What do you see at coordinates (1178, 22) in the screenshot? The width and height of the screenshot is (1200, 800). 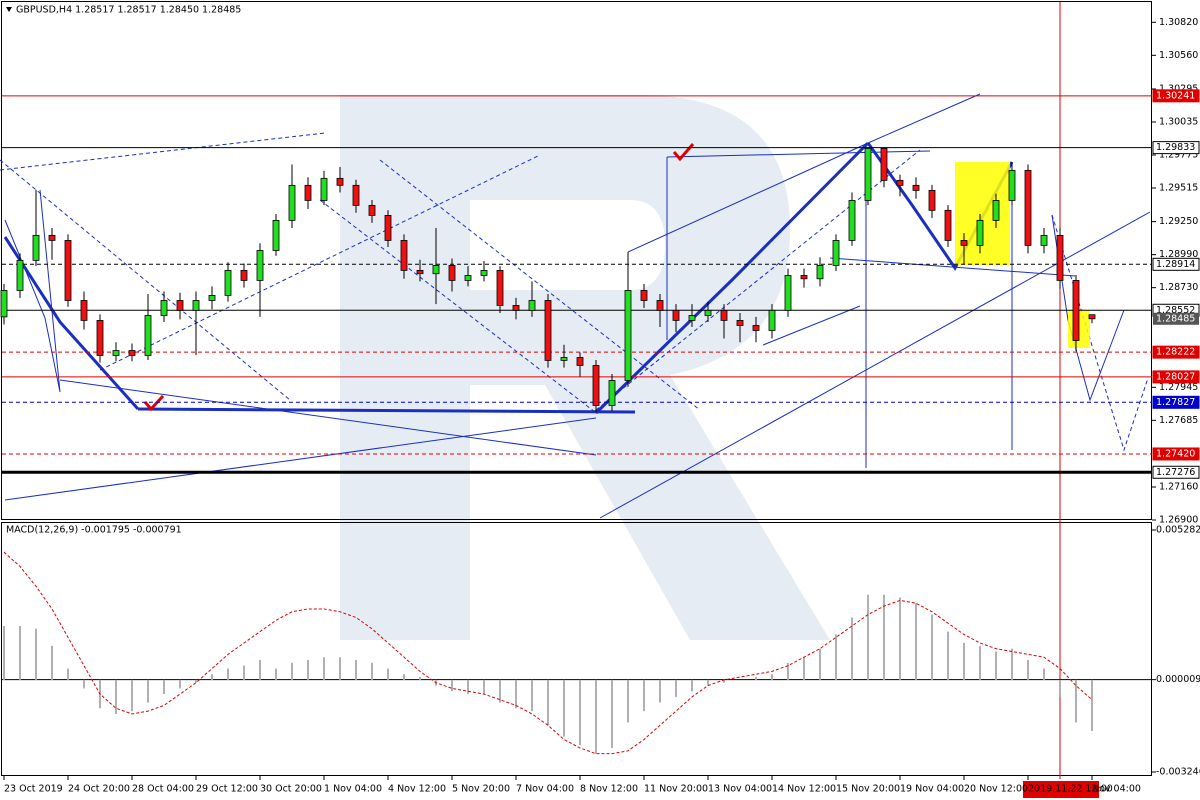 I see `y-tick-label: 1.30820` at bounding box center [1178, 22].